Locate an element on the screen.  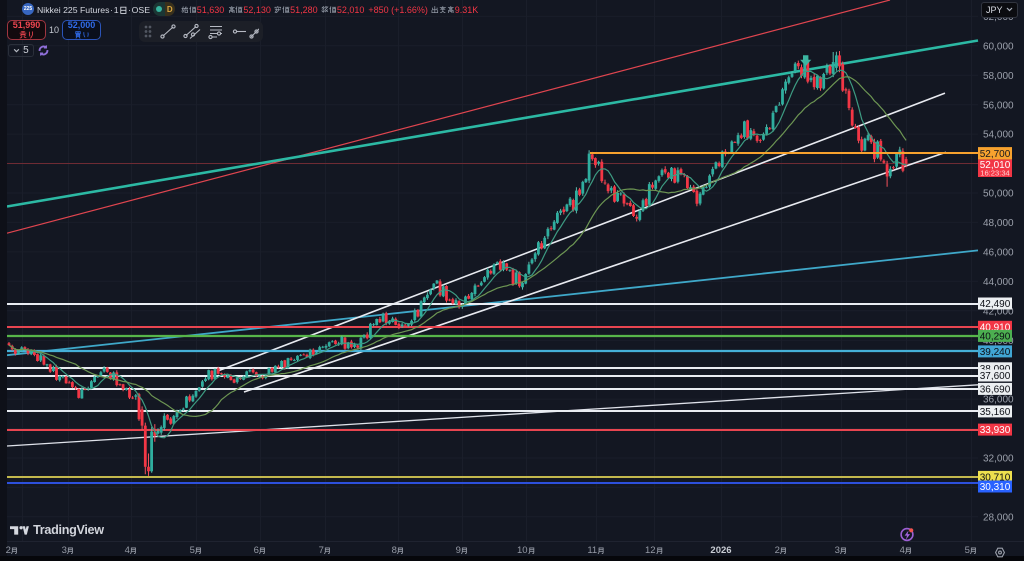
svg-text: 37,600 is located at coordinates (995, 376).